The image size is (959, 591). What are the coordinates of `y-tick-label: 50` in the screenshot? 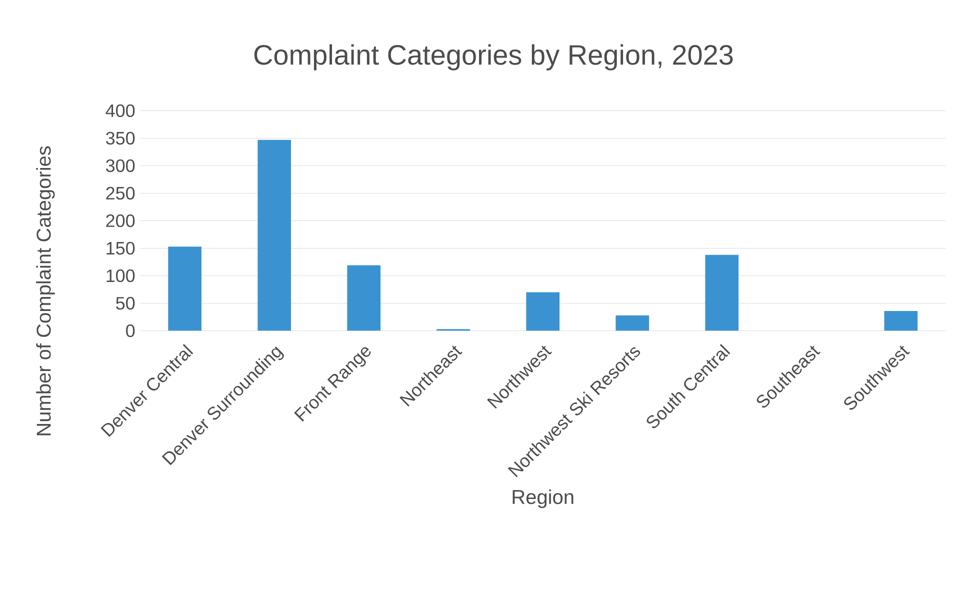 It's located at (125, 303).